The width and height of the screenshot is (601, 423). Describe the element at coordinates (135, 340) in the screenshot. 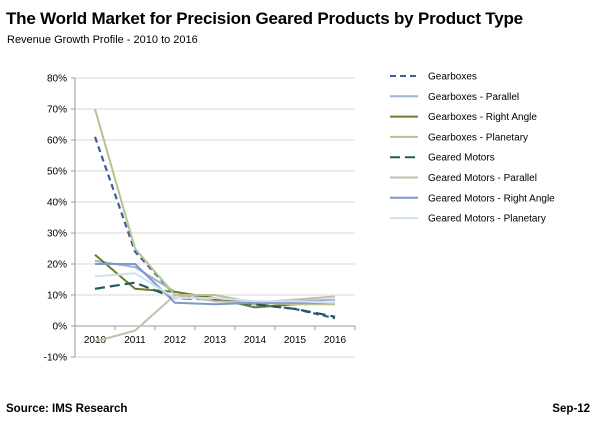

I see `x-tick-label: 2011` at that location.